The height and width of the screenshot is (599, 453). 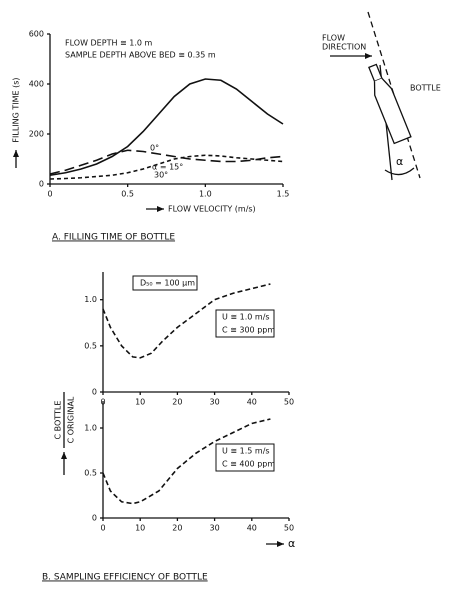 What do you see at coordinates (248, 464) in the screenshot?
I see `annotation: C ≅ 400 ppm` at bounding box center [248, 464].